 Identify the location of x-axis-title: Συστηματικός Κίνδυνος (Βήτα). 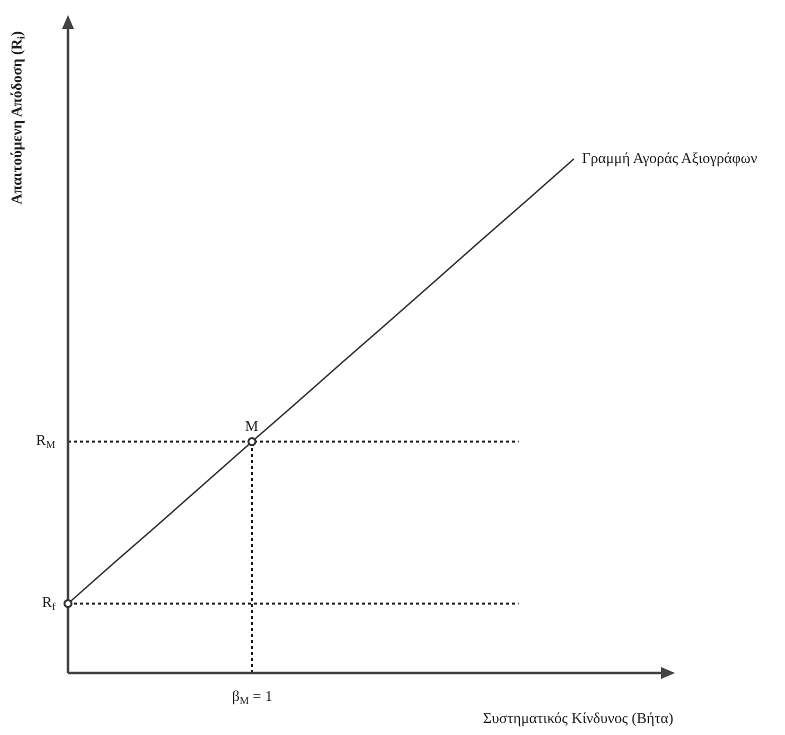
(578, 719).